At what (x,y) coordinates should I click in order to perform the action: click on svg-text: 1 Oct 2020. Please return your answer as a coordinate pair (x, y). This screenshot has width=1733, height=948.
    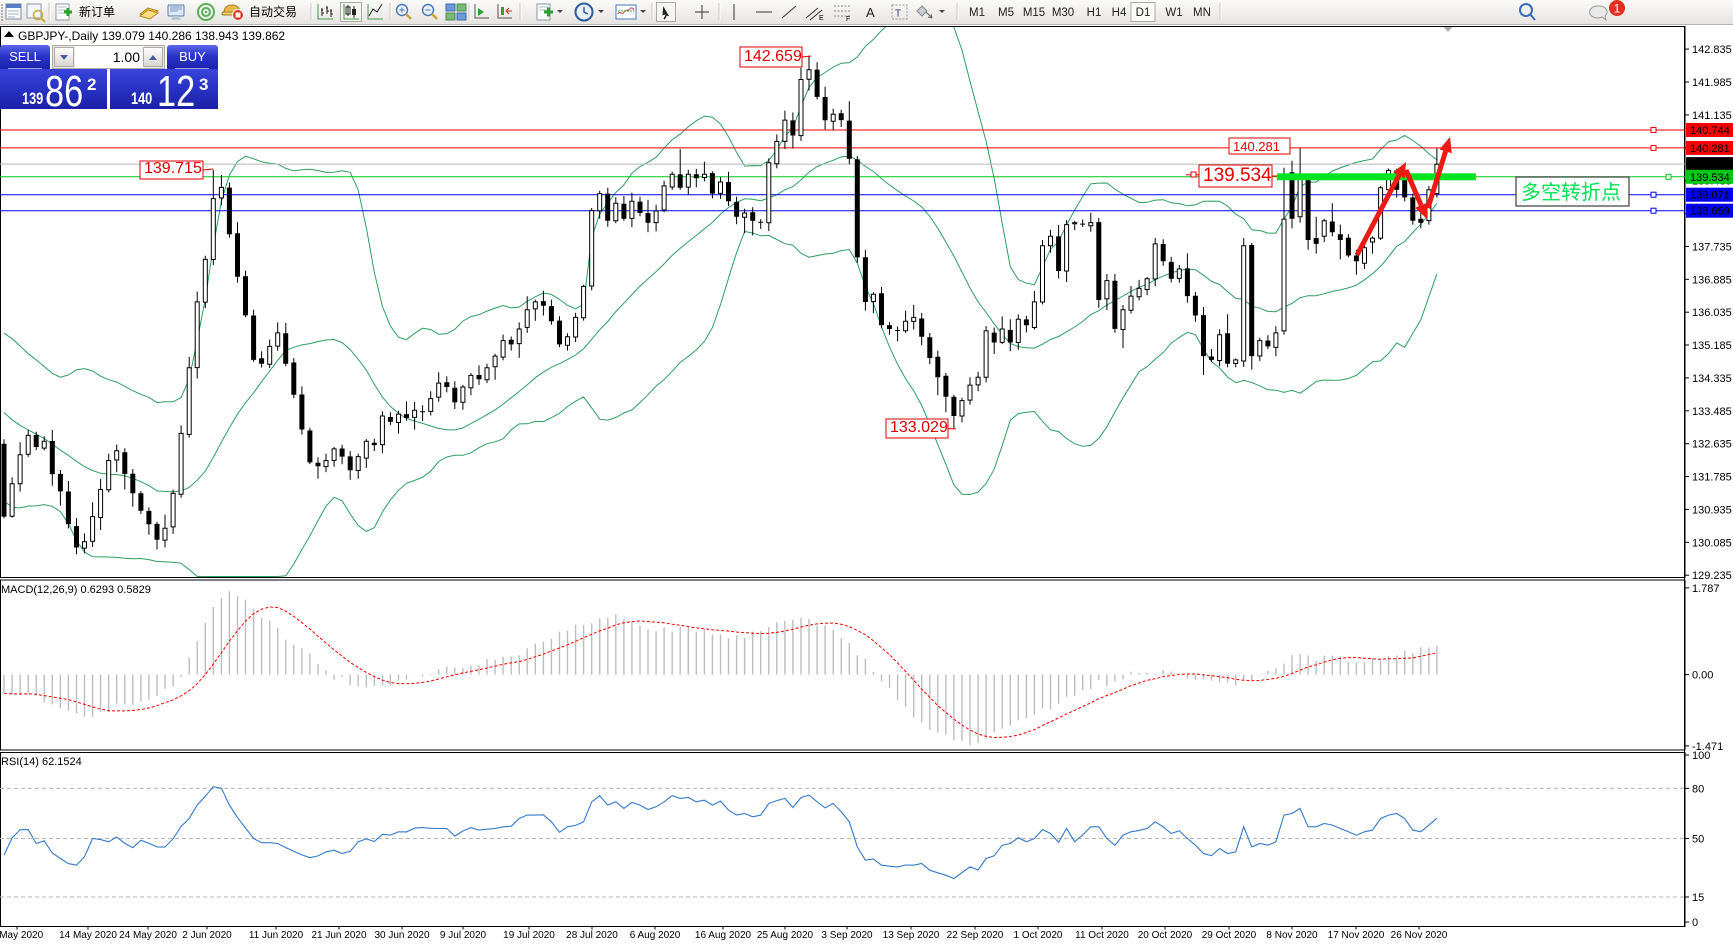
    Looking at the image, I should click on (1038, 935).